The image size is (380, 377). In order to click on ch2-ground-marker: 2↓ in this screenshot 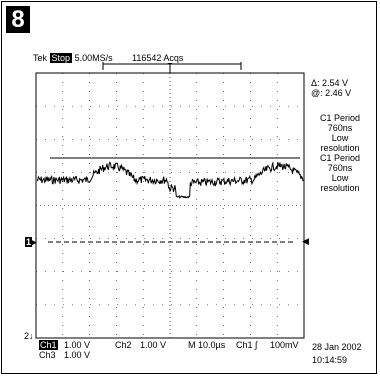, I will do `click(29, 336)`.